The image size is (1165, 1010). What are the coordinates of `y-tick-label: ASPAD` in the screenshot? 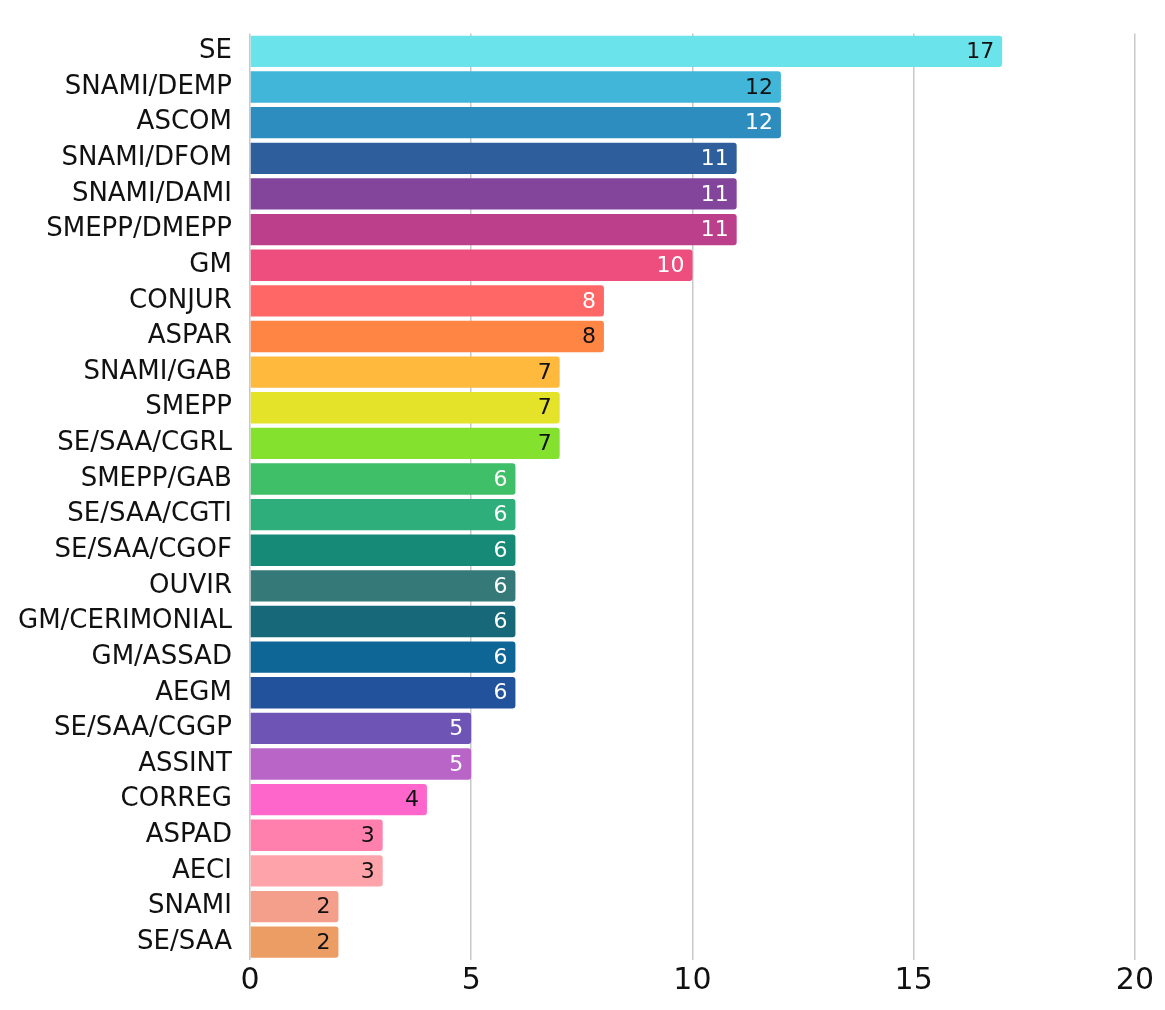 It's located at (188, 833).